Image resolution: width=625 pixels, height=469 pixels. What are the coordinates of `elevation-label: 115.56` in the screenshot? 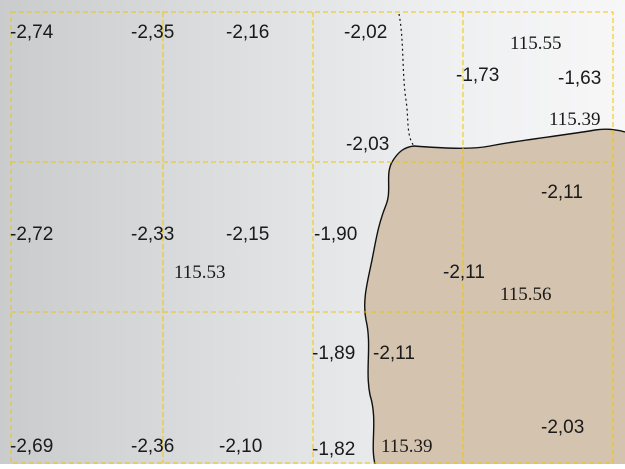 It's located at (526, 294).